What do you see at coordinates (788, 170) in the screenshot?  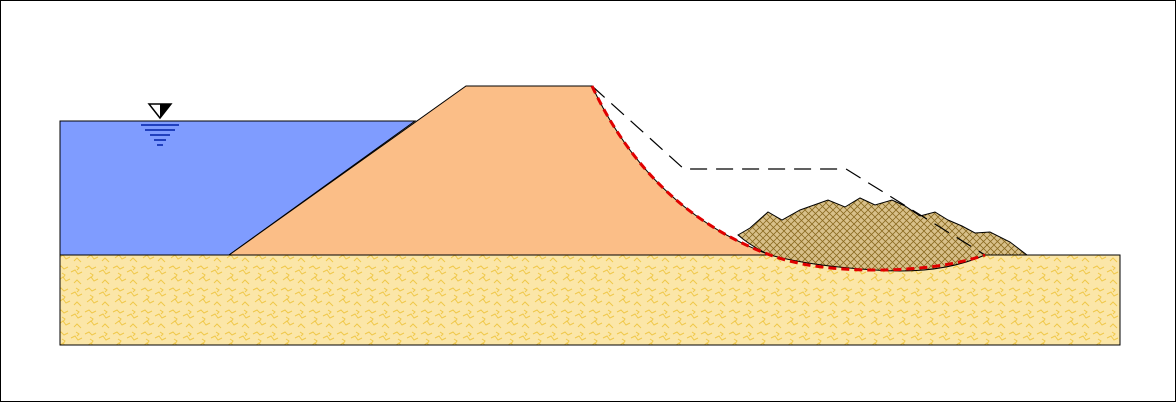 I see `original-slope-profile` at bounding box center [788, 170].